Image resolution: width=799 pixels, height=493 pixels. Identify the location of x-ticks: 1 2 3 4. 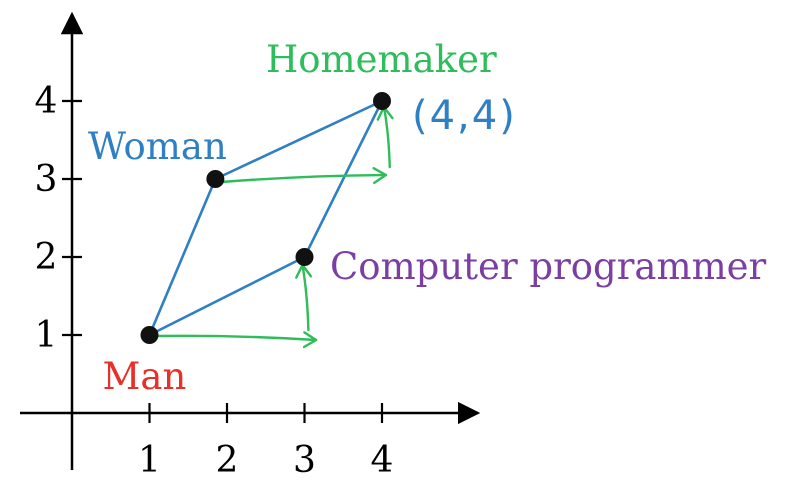
(265, 442).